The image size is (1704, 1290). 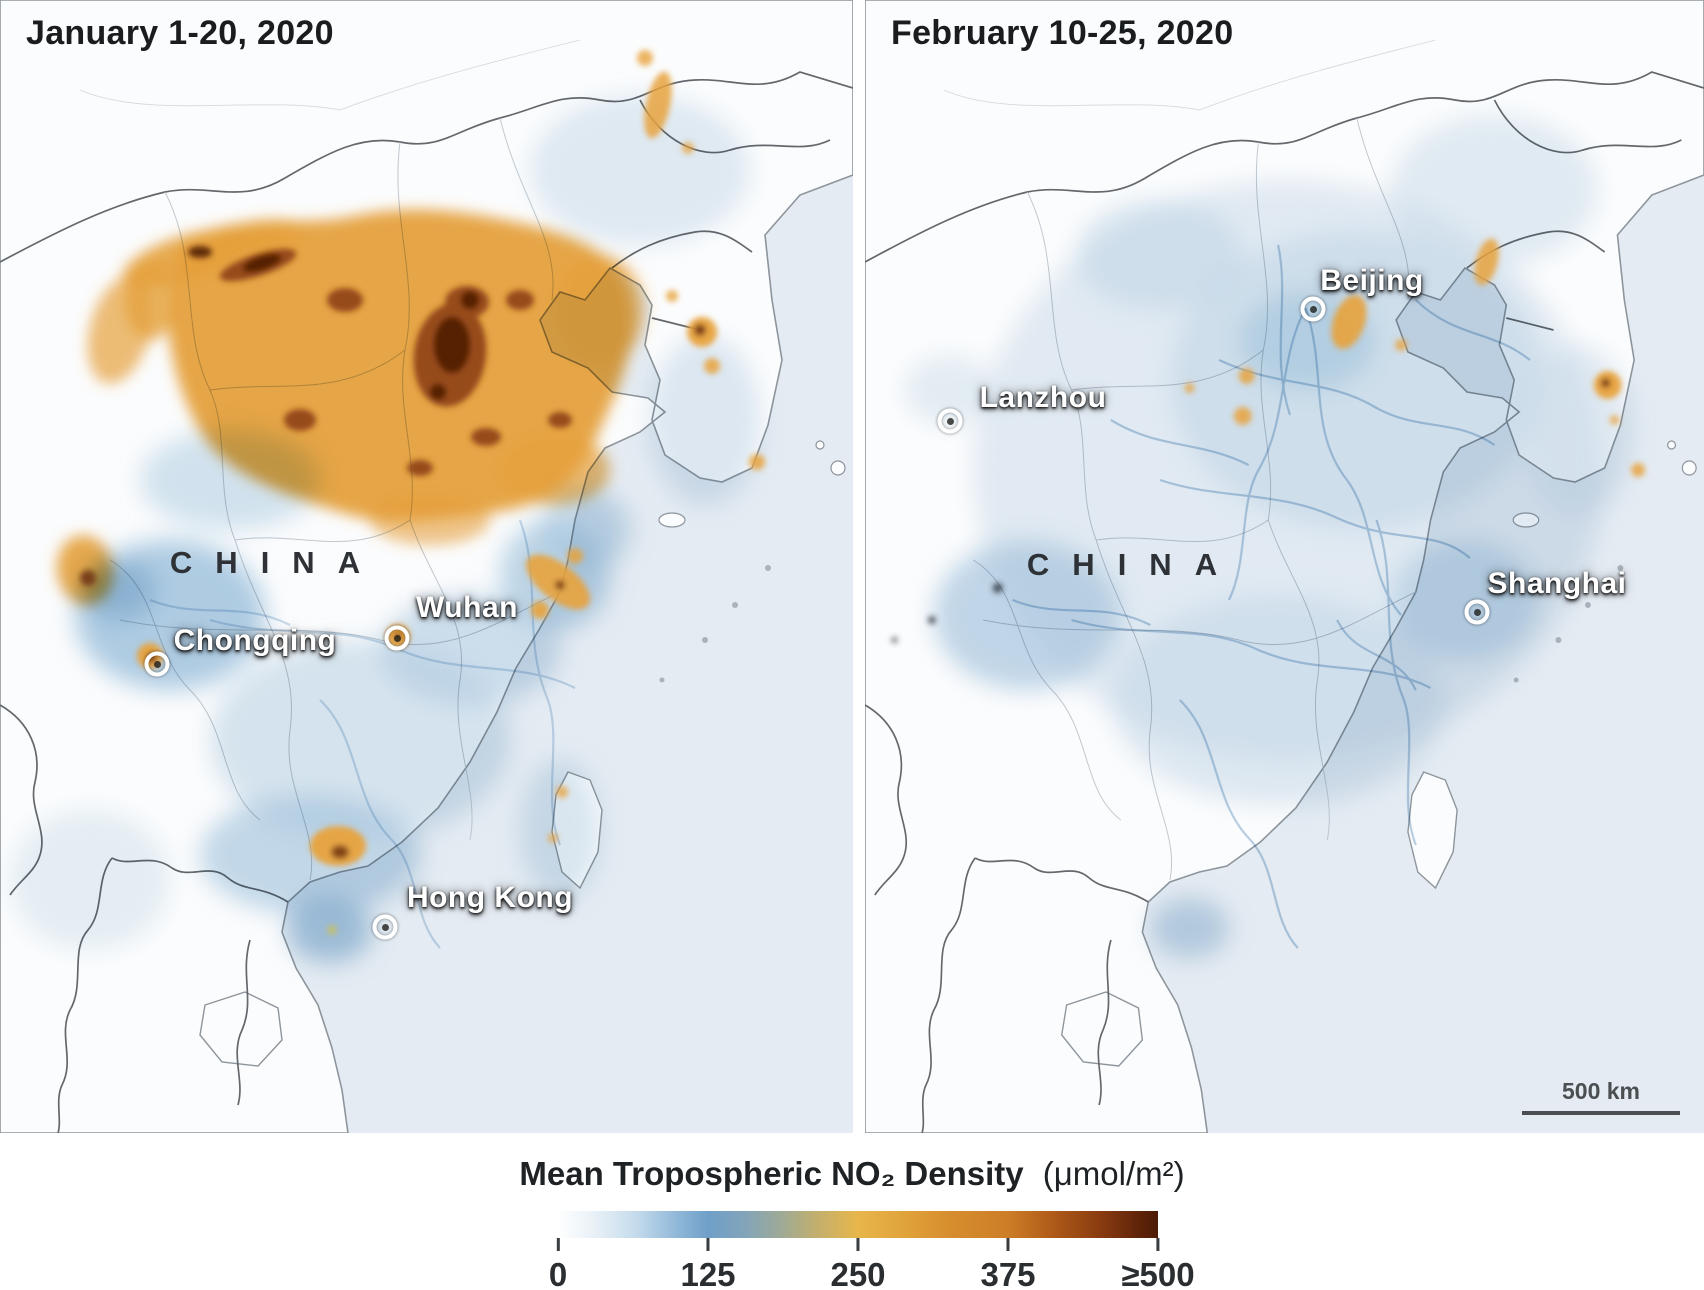 I want to click on legend-title: Mean Tropospheric NO₂ Density (μmol/m²), so click(x=851, y=1174).